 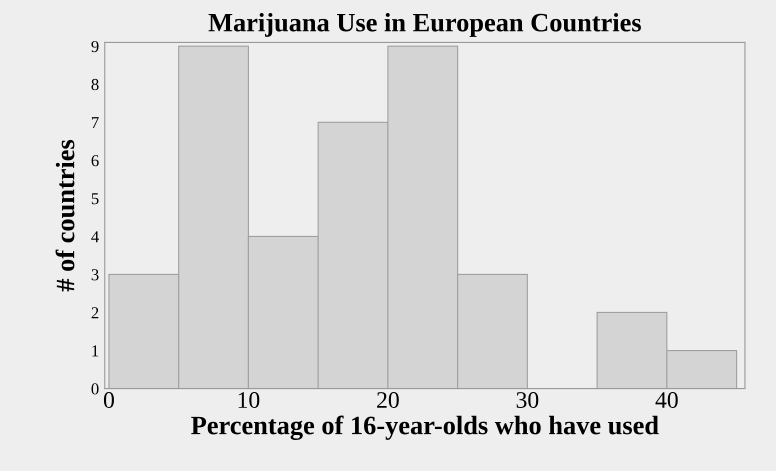 What do you see at coordinates (109, 400) in the screenshot?
I see `x-tick-label: 0` at bounding box center [109, 400].